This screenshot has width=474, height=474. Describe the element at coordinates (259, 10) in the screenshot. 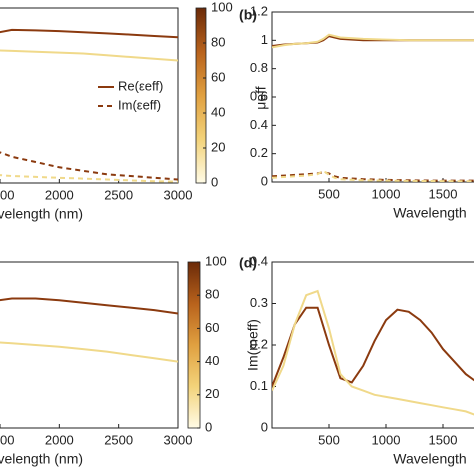

I see `y-tick-label: 1.2` at that location.